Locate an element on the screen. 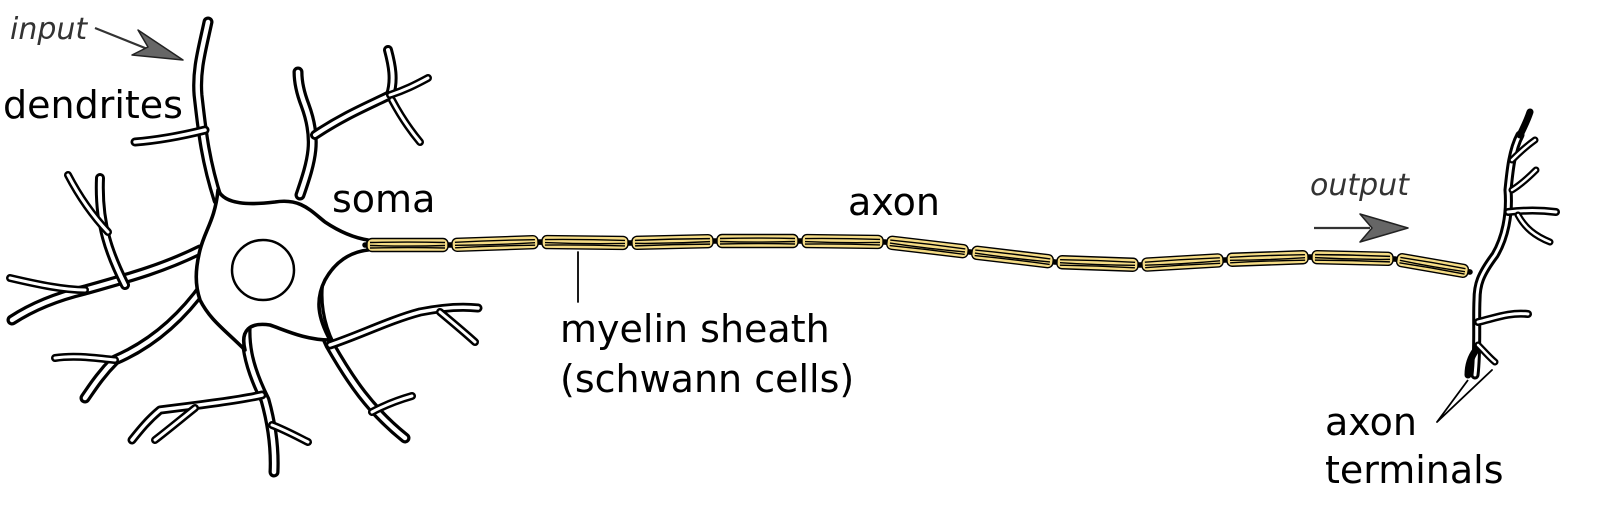  myelin-sheath is located at coordinates (918, 255).